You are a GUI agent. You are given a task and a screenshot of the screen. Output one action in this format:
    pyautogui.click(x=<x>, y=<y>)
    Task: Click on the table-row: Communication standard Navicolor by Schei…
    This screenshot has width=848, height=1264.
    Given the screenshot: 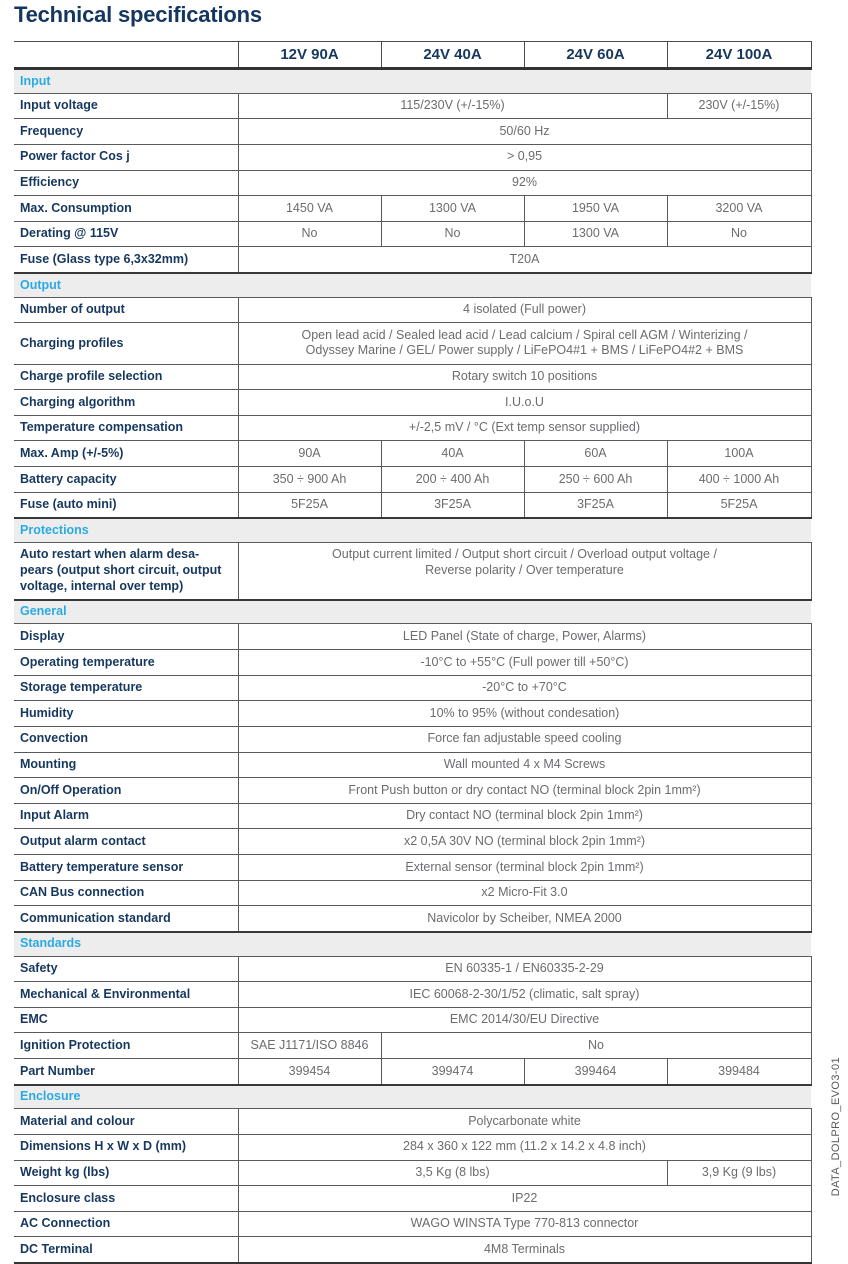 What is the action you would take?
    pyautogui.click(x=413, y=919)
    